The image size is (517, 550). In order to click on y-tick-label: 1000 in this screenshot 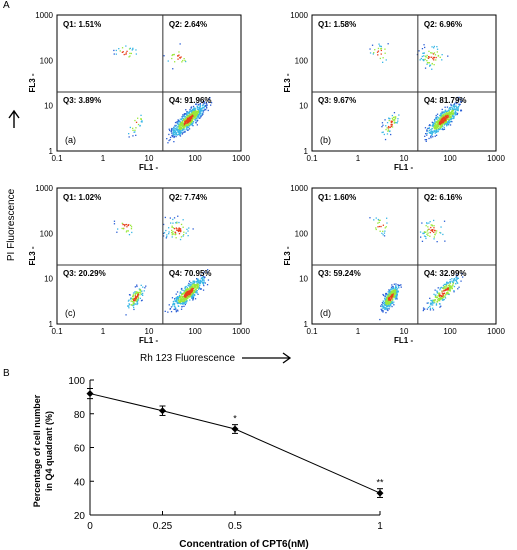, I will do `click(299, 188)`.